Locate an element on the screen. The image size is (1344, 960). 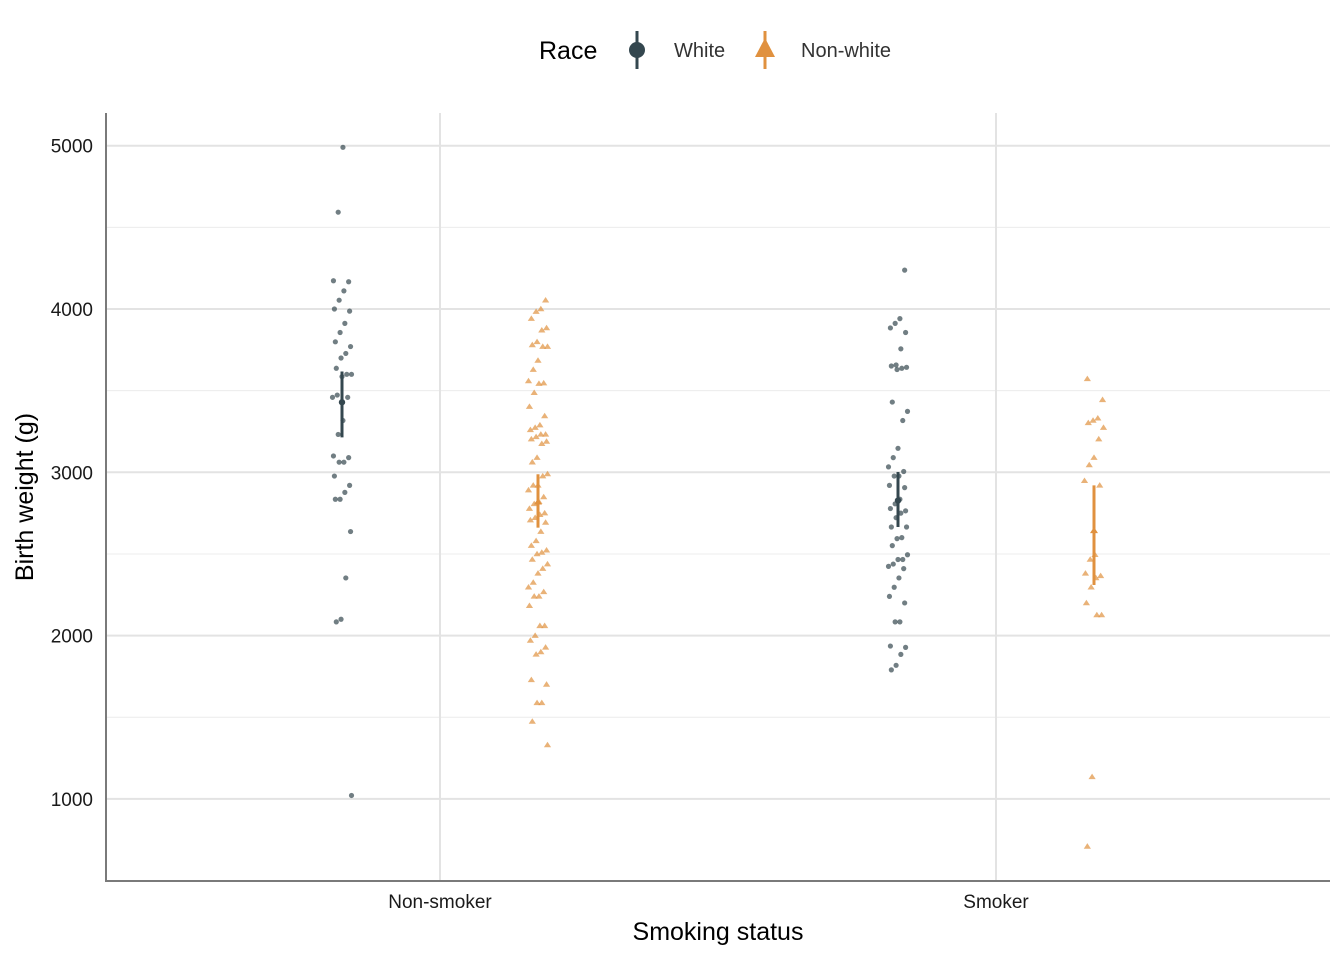
y-tick-label: 3000 is located at coordinates (72, 473).